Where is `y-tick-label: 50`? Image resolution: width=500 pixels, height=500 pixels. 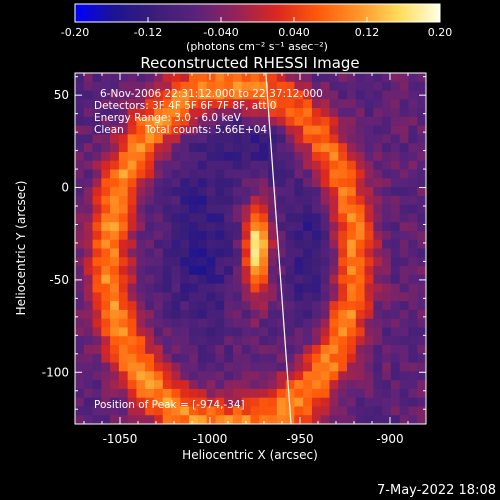
y-tick-label: 50 is located at coordinates (61, 95).